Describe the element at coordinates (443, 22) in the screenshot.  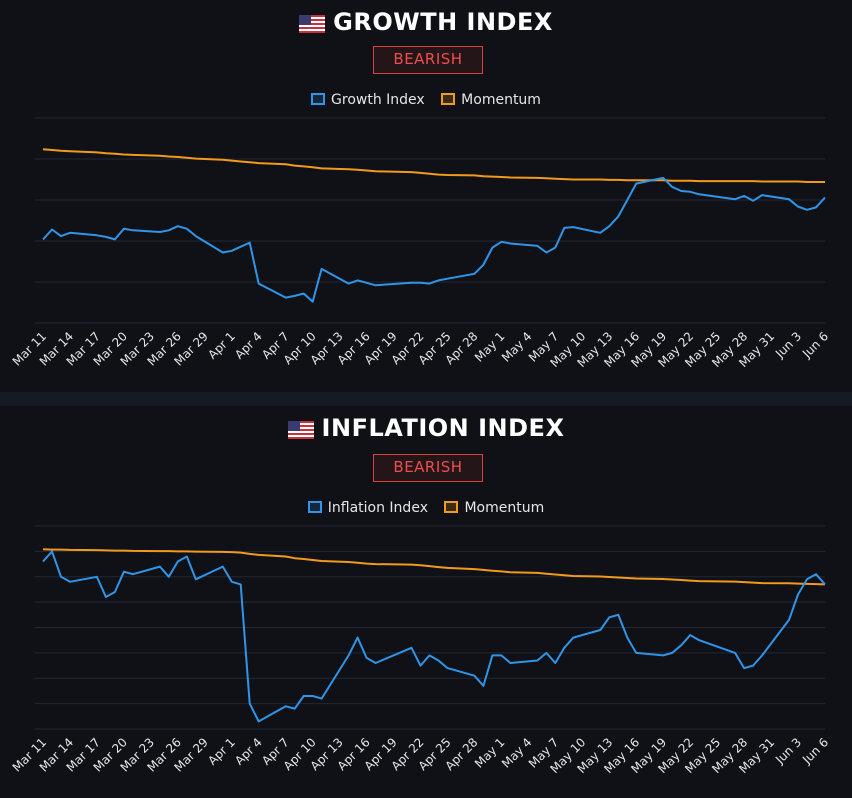
I see `chart-title: GROWTH INDEX` at that location.